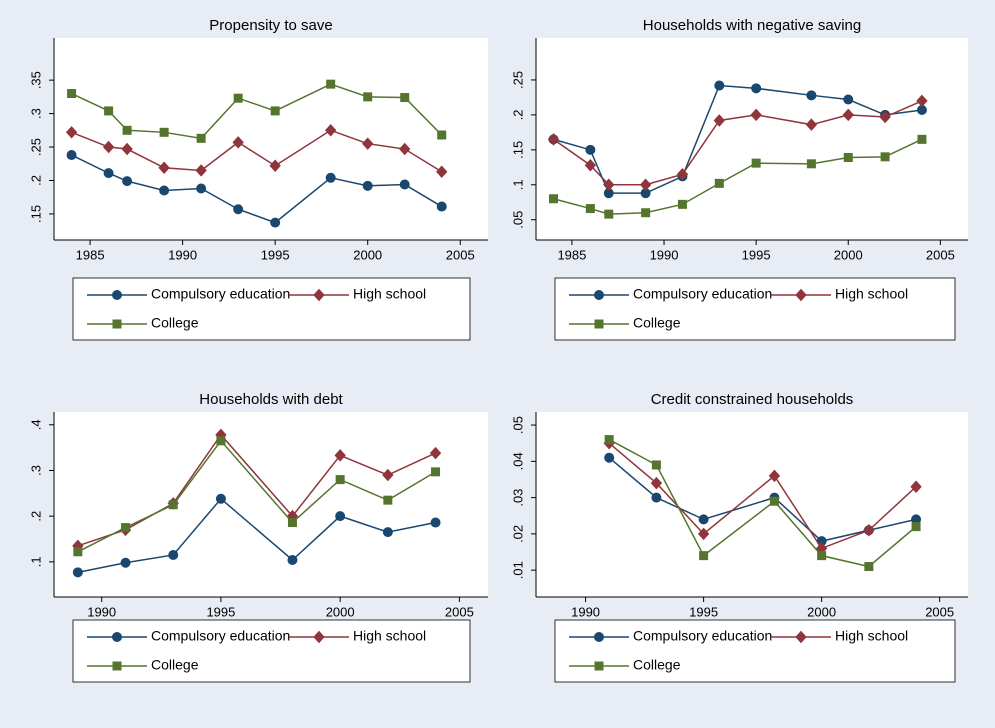 This screenshot has width=995, height=728. I want to click on y-tick-label: .25, so click(517, 80).